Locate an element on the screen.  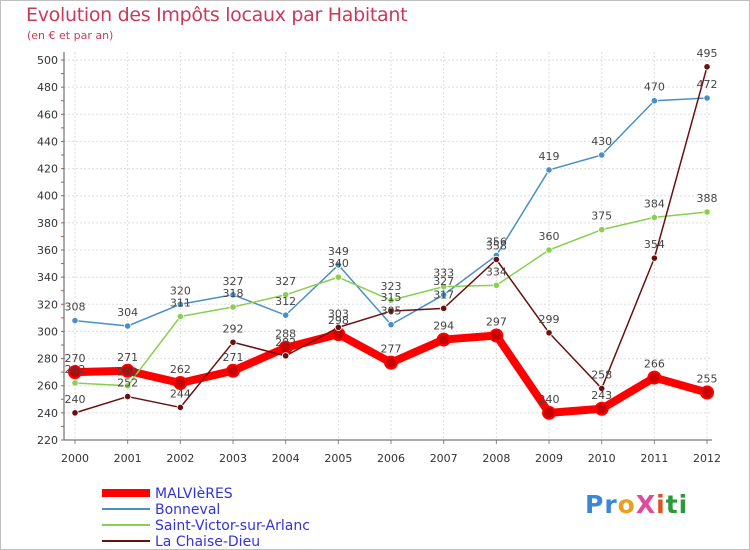
y-tick-label: 300 is located at coordinates (47, 331).